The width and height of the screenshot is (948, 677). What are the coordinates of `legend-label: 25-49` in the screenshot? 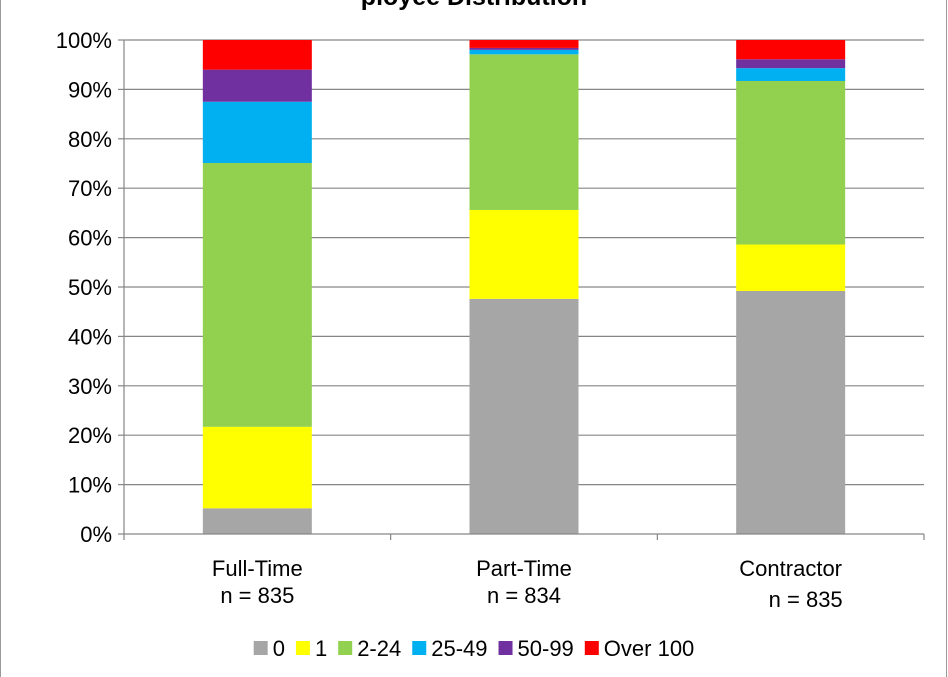 It's located at (459, 648).